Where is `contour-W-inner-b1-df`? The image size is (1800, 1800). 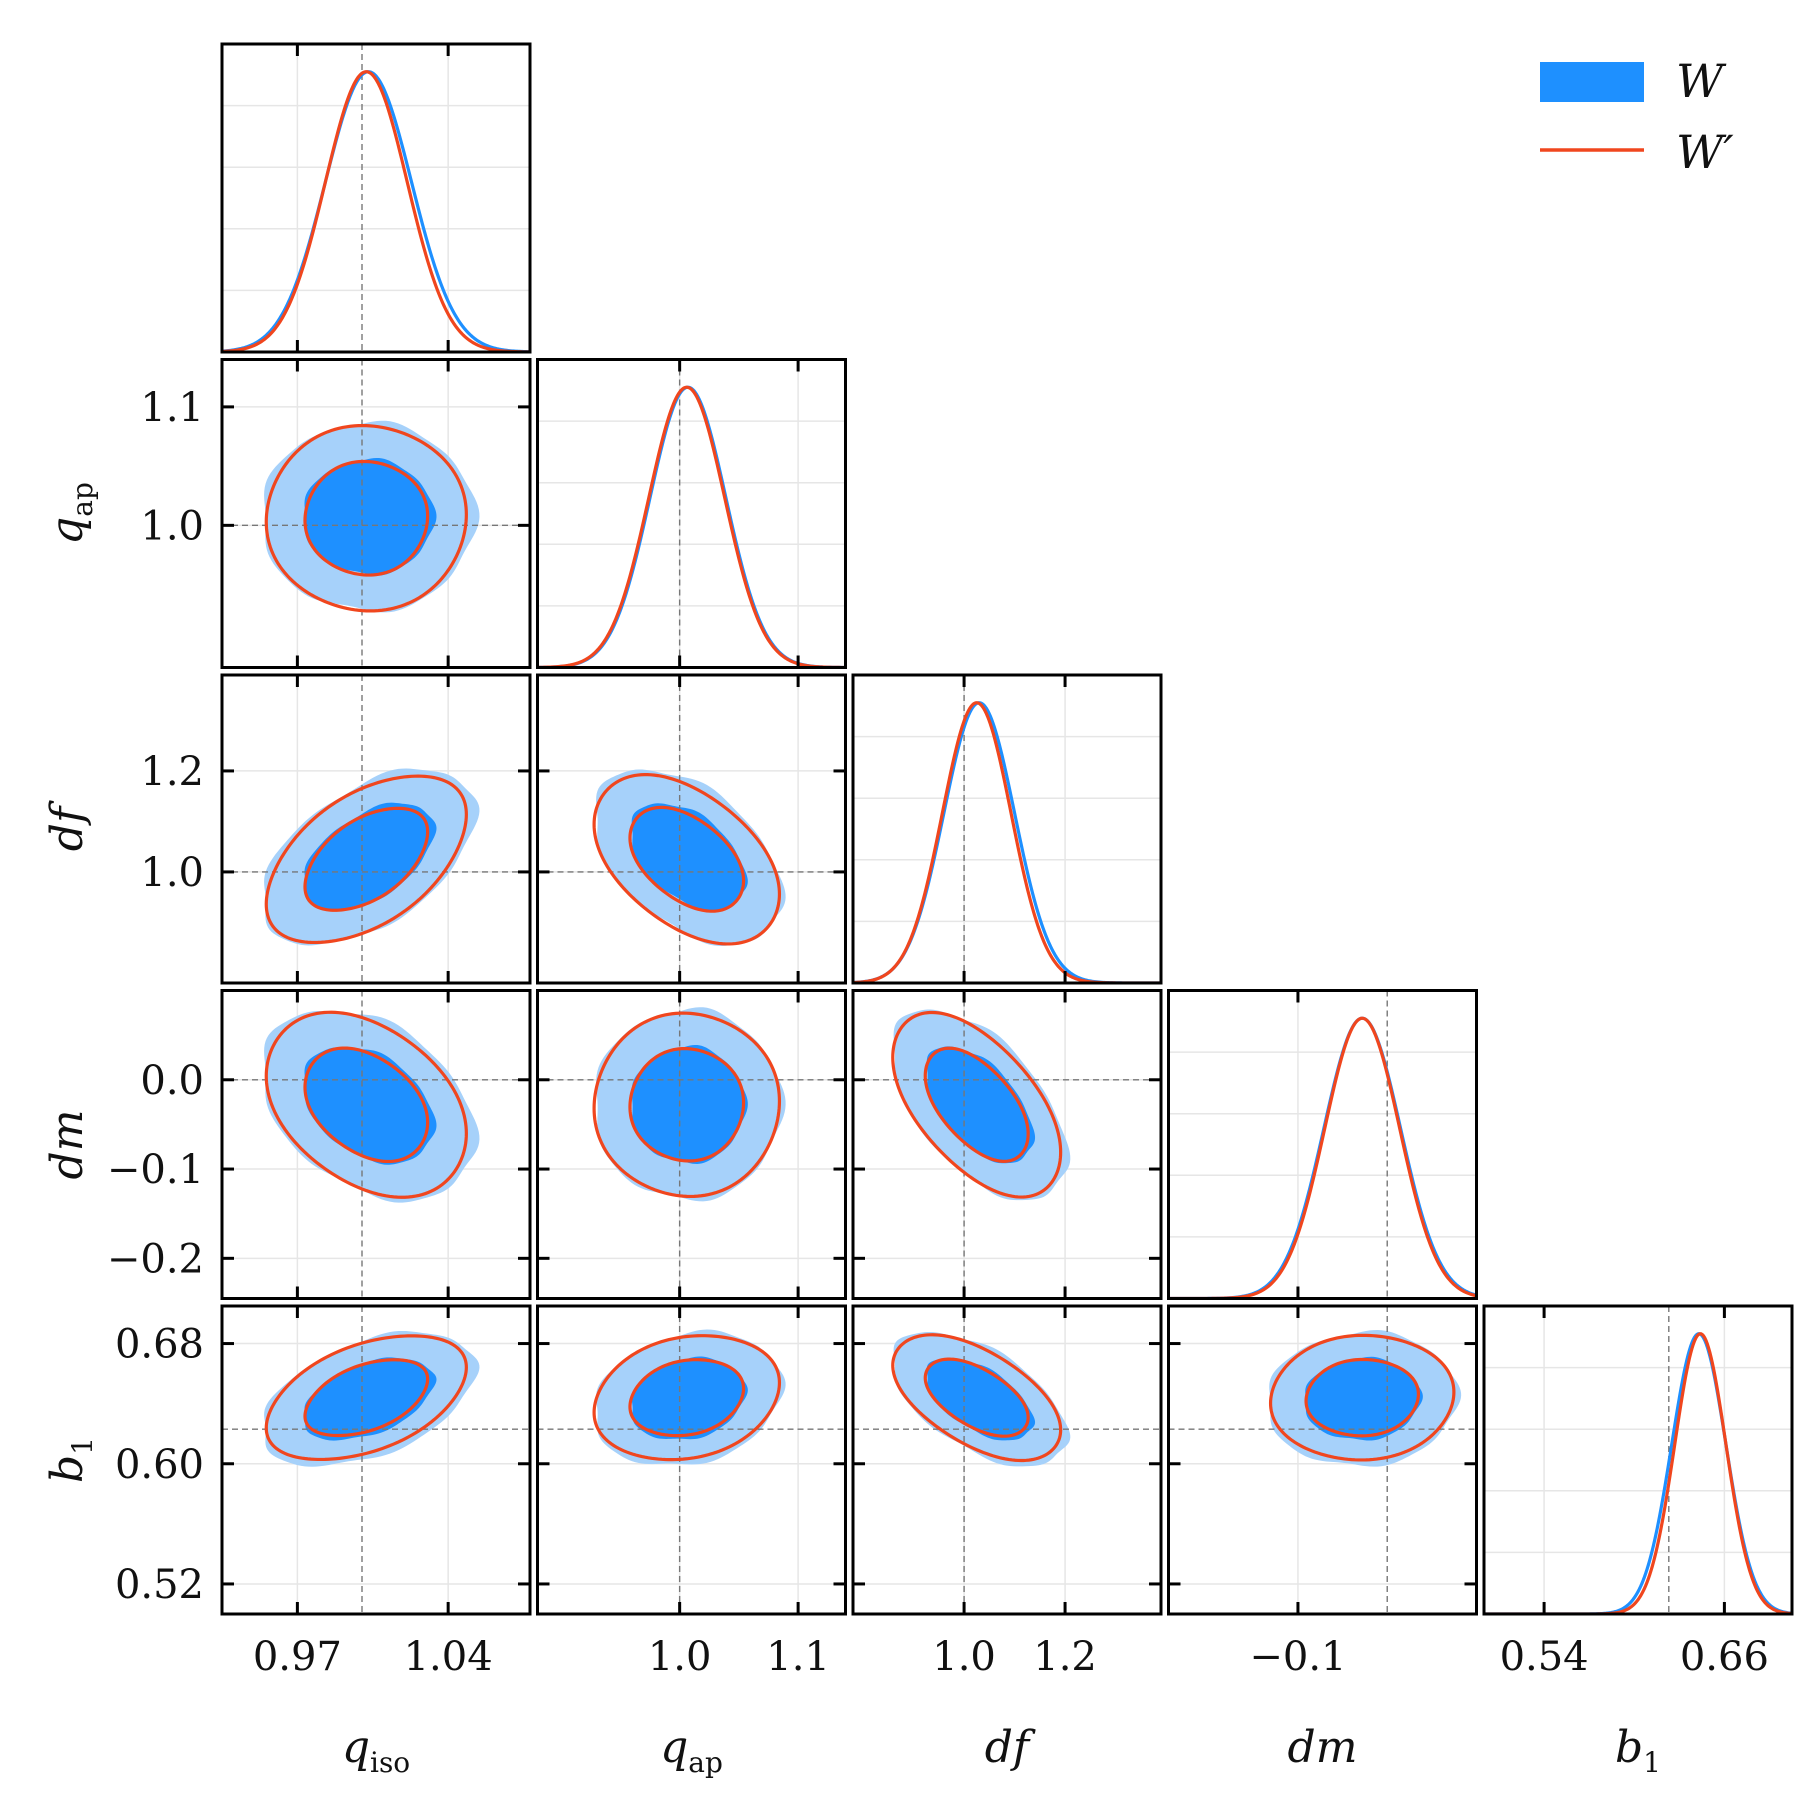
contour-W-inner-b1-df is located at coordinates (981, 1399).